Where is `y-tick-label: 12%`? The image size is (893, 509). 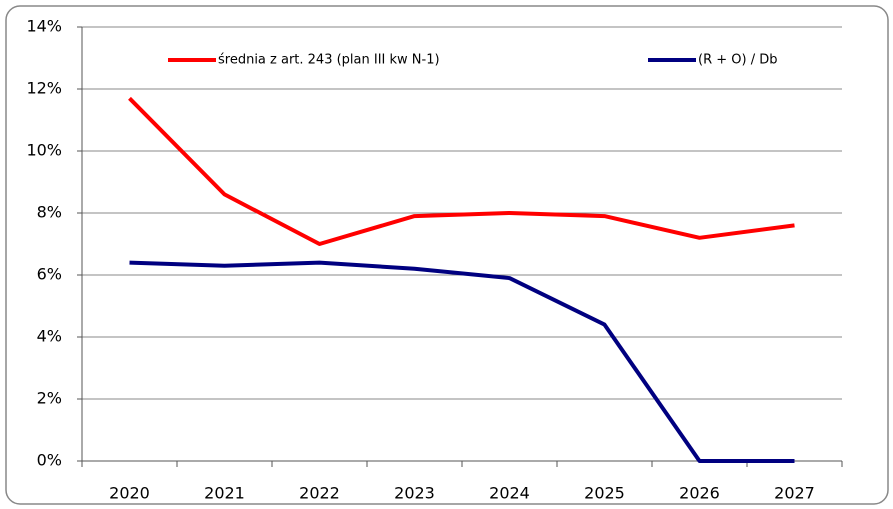 y-tick-label: 12% is located at coordinates (44, 88).